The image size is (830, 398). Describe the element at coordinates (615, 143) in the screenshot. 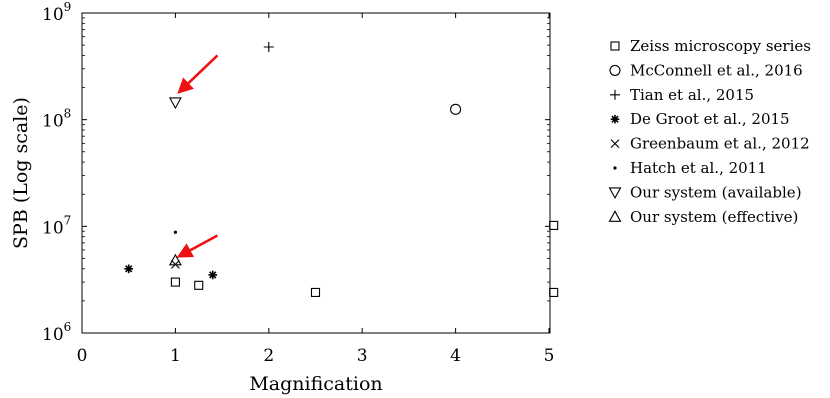

I see `legend-marker-cross` at that location.